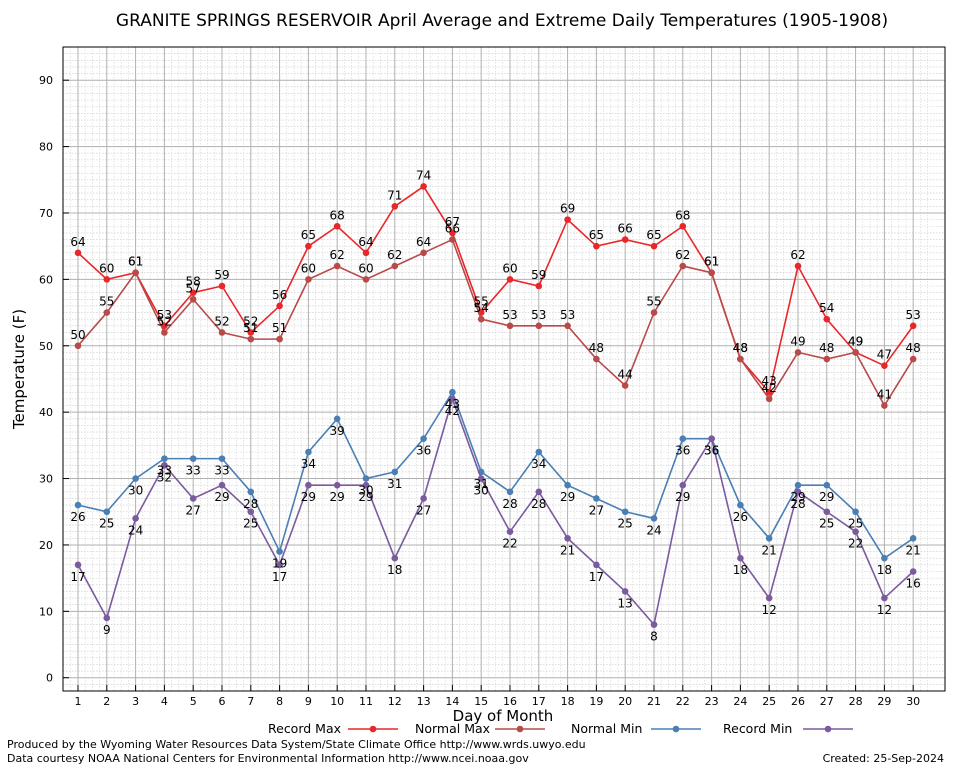  What do you see at coordinates (653, 530) in the screenshot?
I see `data-label: 24` at bounding box center [653, 530].